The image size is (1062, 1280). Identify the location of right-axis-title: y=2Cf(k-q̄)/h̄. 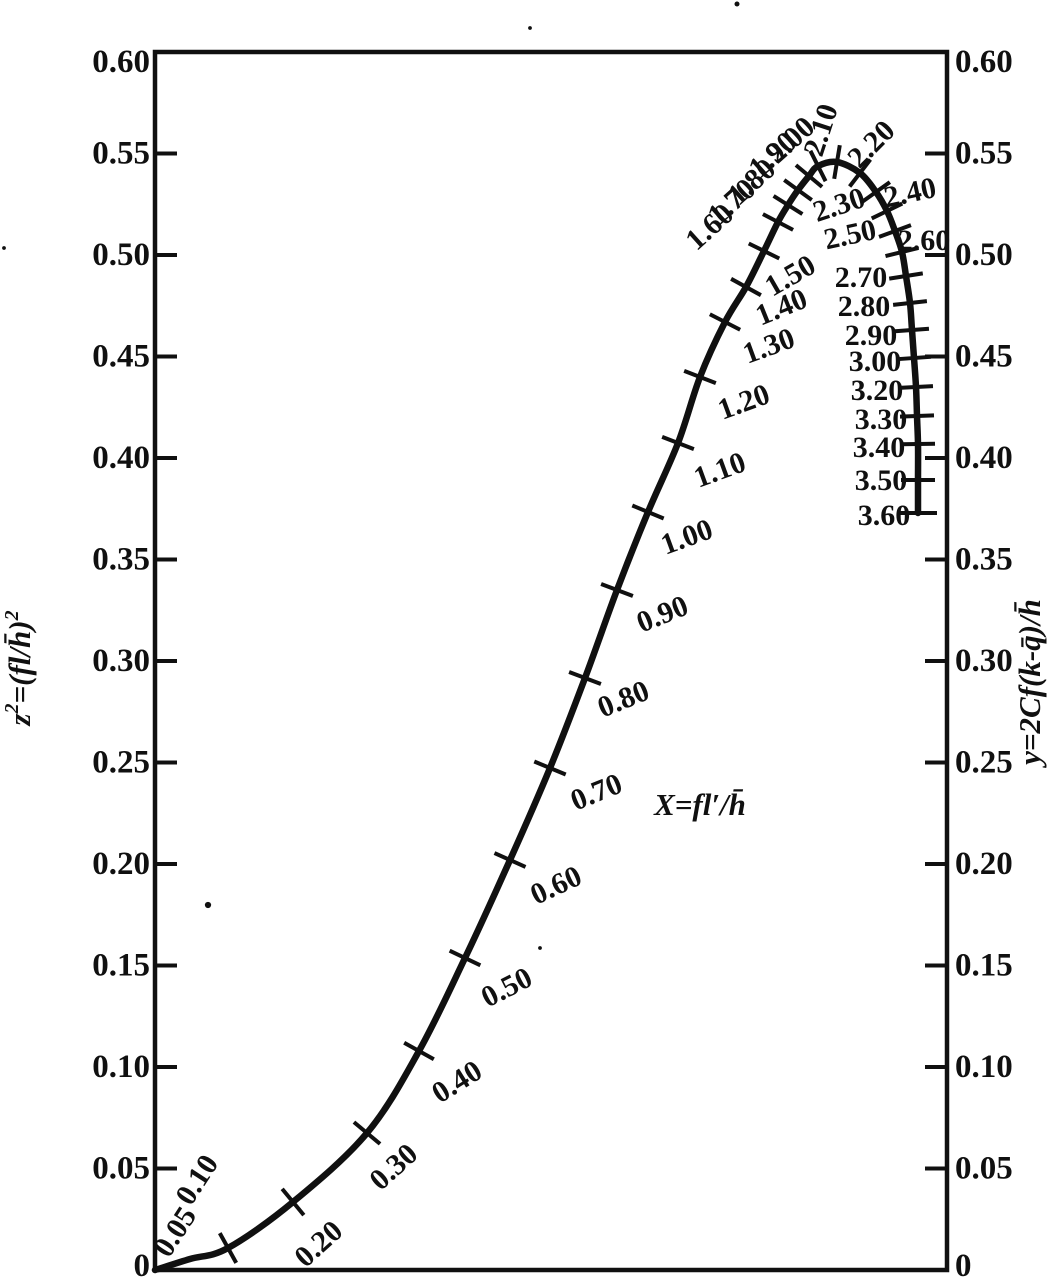
(1029, 684).